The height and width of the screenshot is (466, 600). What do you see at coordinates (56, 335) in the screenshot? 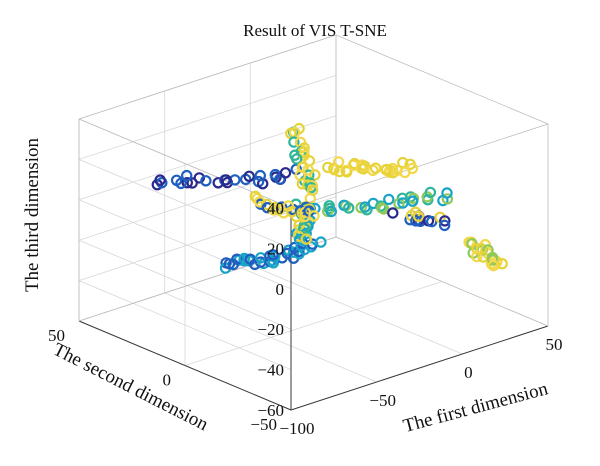
I see `y-tick-label: 50` at bounding box center [56, 335].